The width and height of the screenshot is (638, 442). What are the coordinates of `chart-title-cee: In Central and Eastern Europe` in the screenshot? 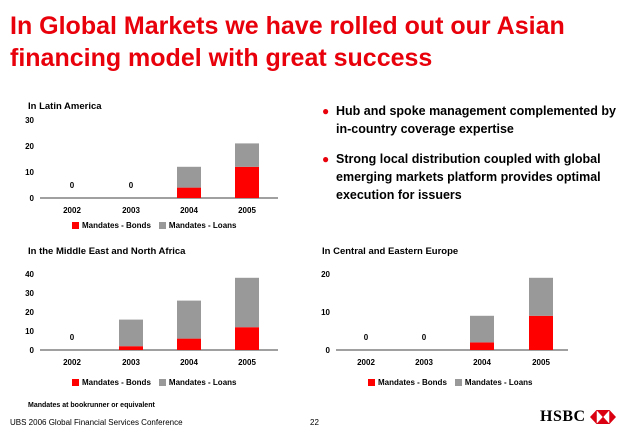 It's located at (390, 251).